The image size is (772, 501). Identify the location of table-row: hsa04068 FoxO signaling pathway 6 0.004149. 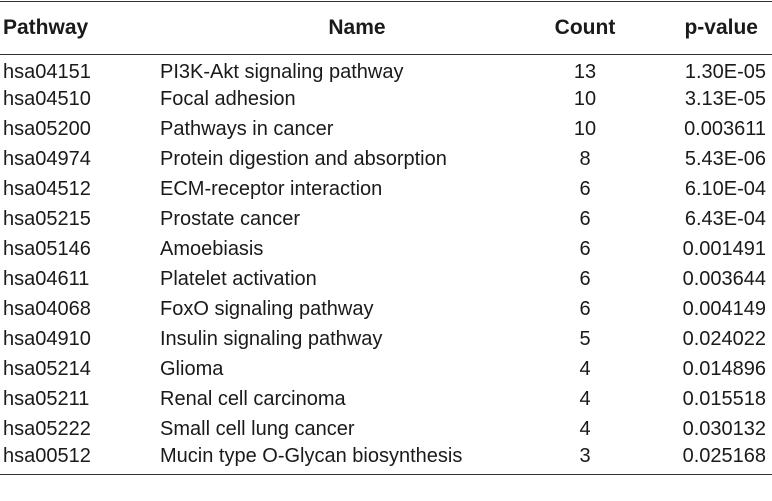
(386, 310).